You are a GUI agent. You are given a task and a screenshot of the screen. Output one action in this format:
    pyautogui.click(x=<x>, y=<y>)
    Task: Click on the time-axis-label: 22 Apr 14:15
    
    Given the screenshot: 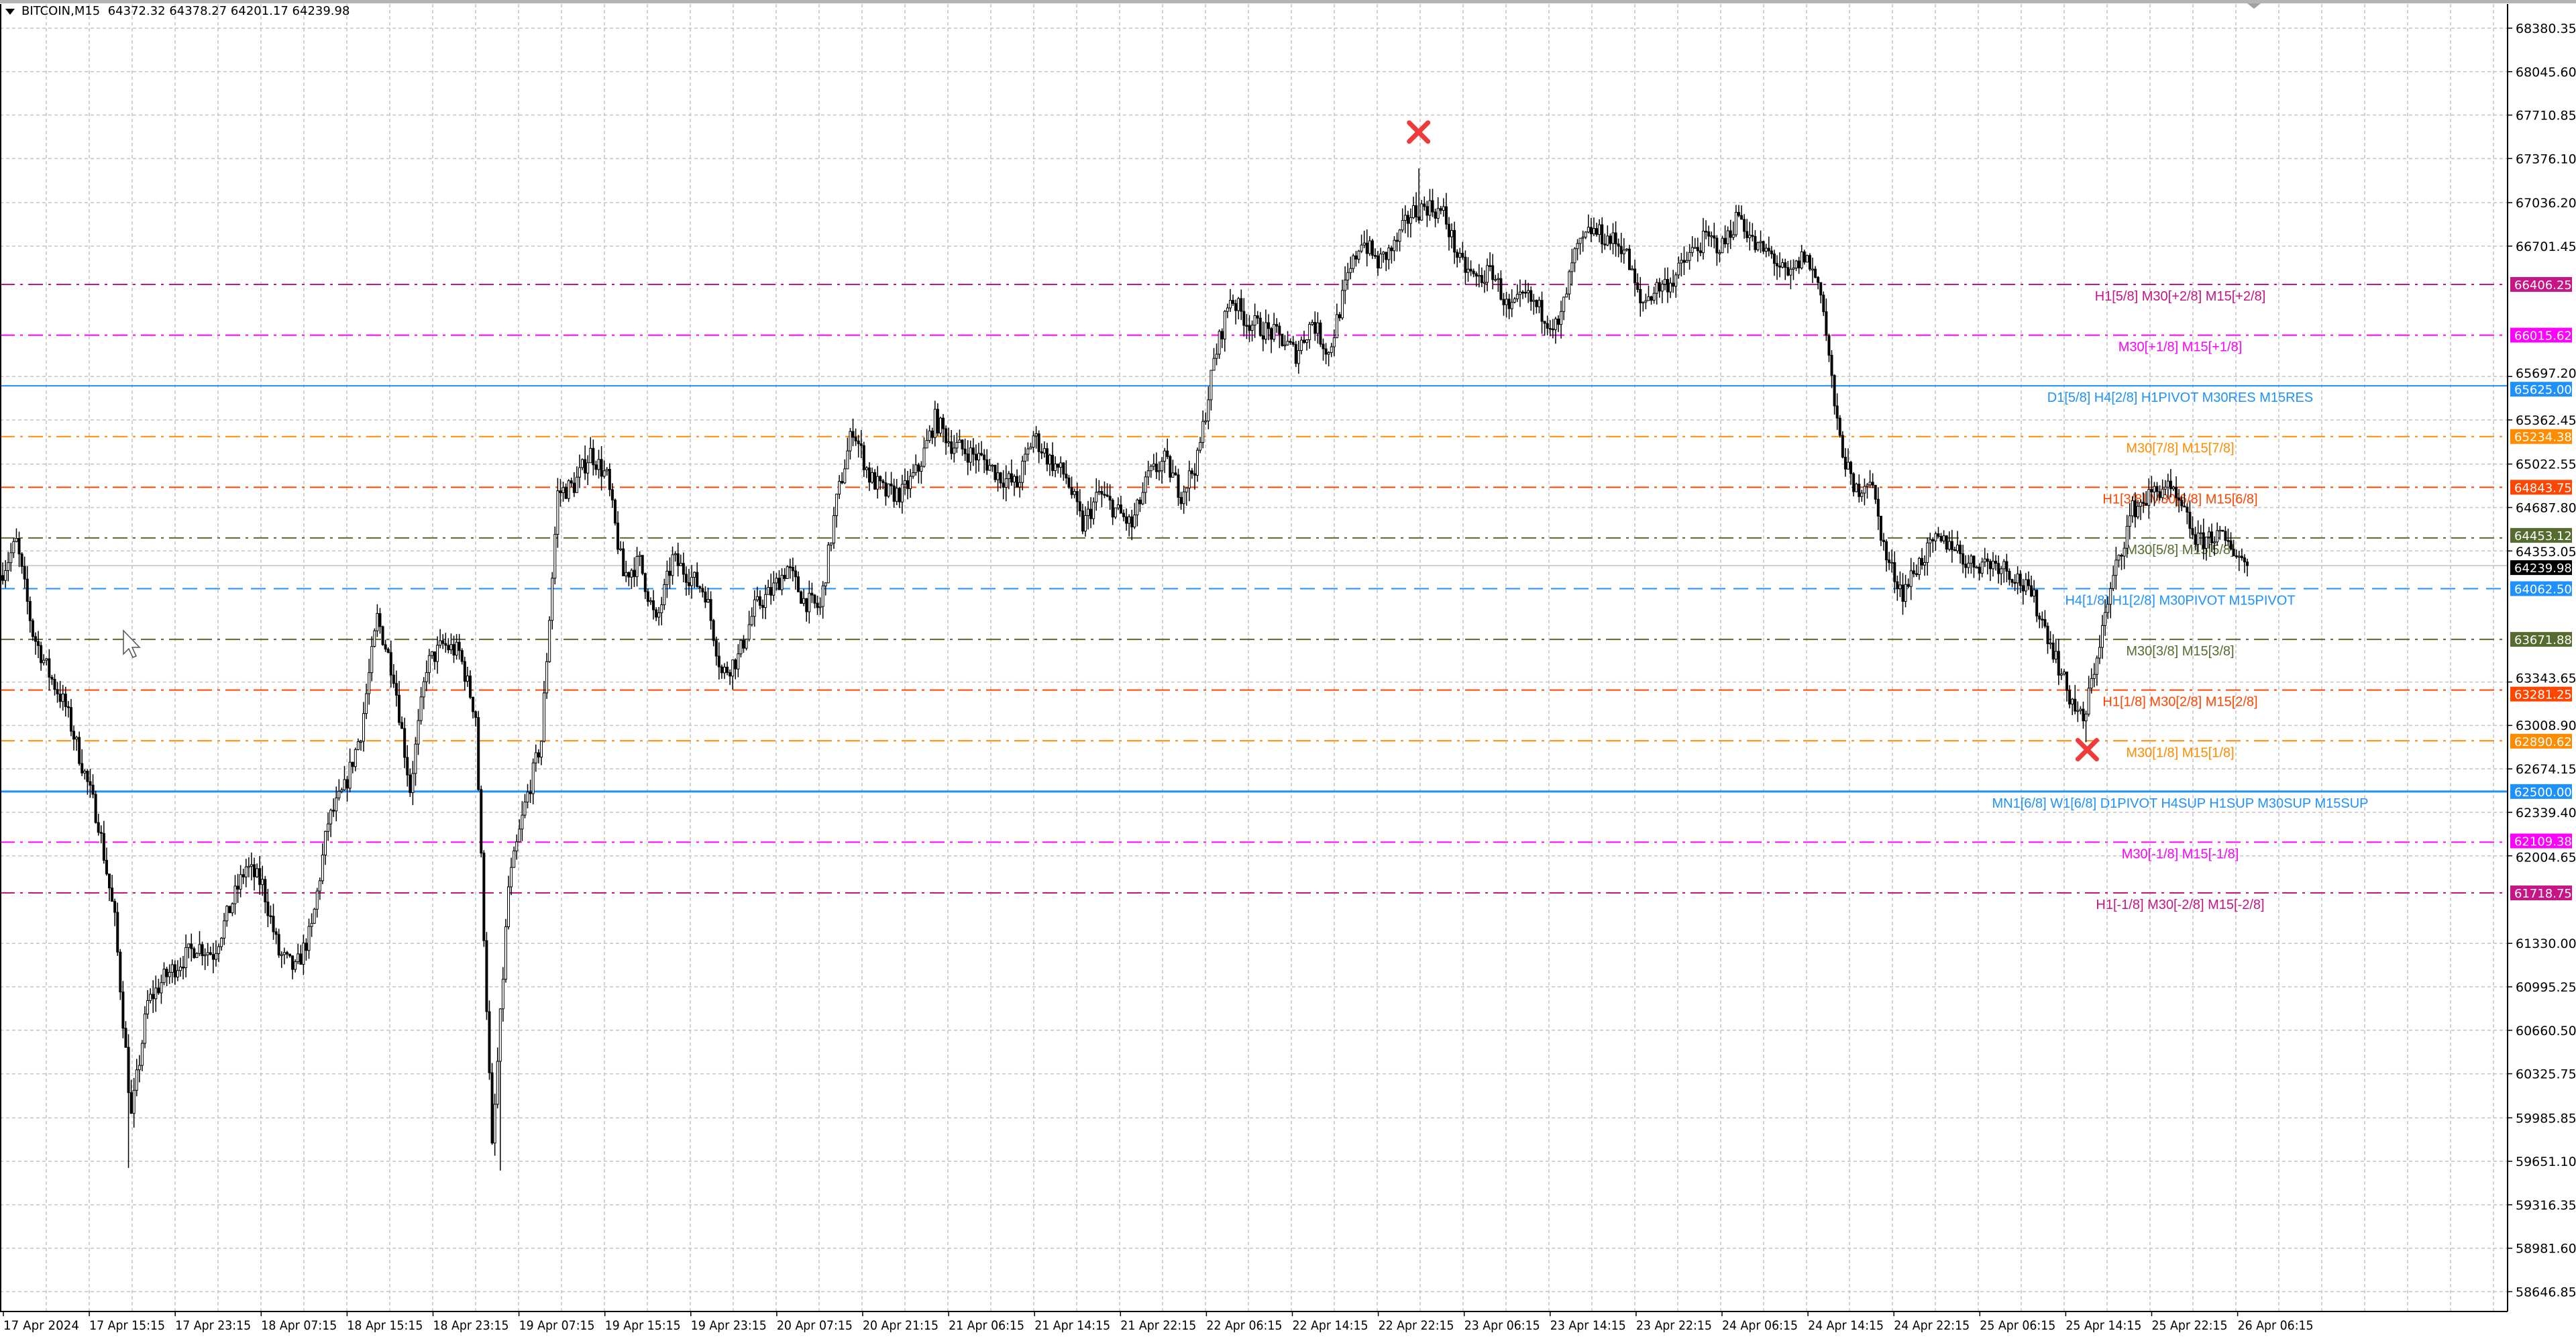 What is the action you would take?
    pyautogui.click(x=1330, y=1325)
    